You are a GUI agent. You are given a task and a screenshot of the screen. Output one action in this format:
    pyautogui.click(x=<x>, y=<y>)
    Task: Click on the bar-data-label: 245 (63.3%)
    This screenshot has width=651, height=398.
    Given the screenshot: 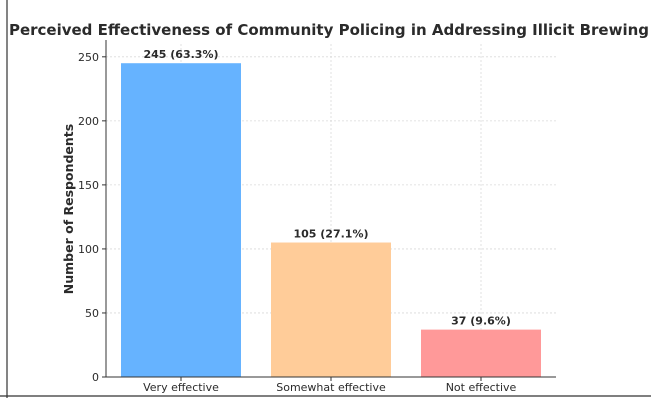 What is the action you would take?
    pyautogui.click(x=180, y=54)
    